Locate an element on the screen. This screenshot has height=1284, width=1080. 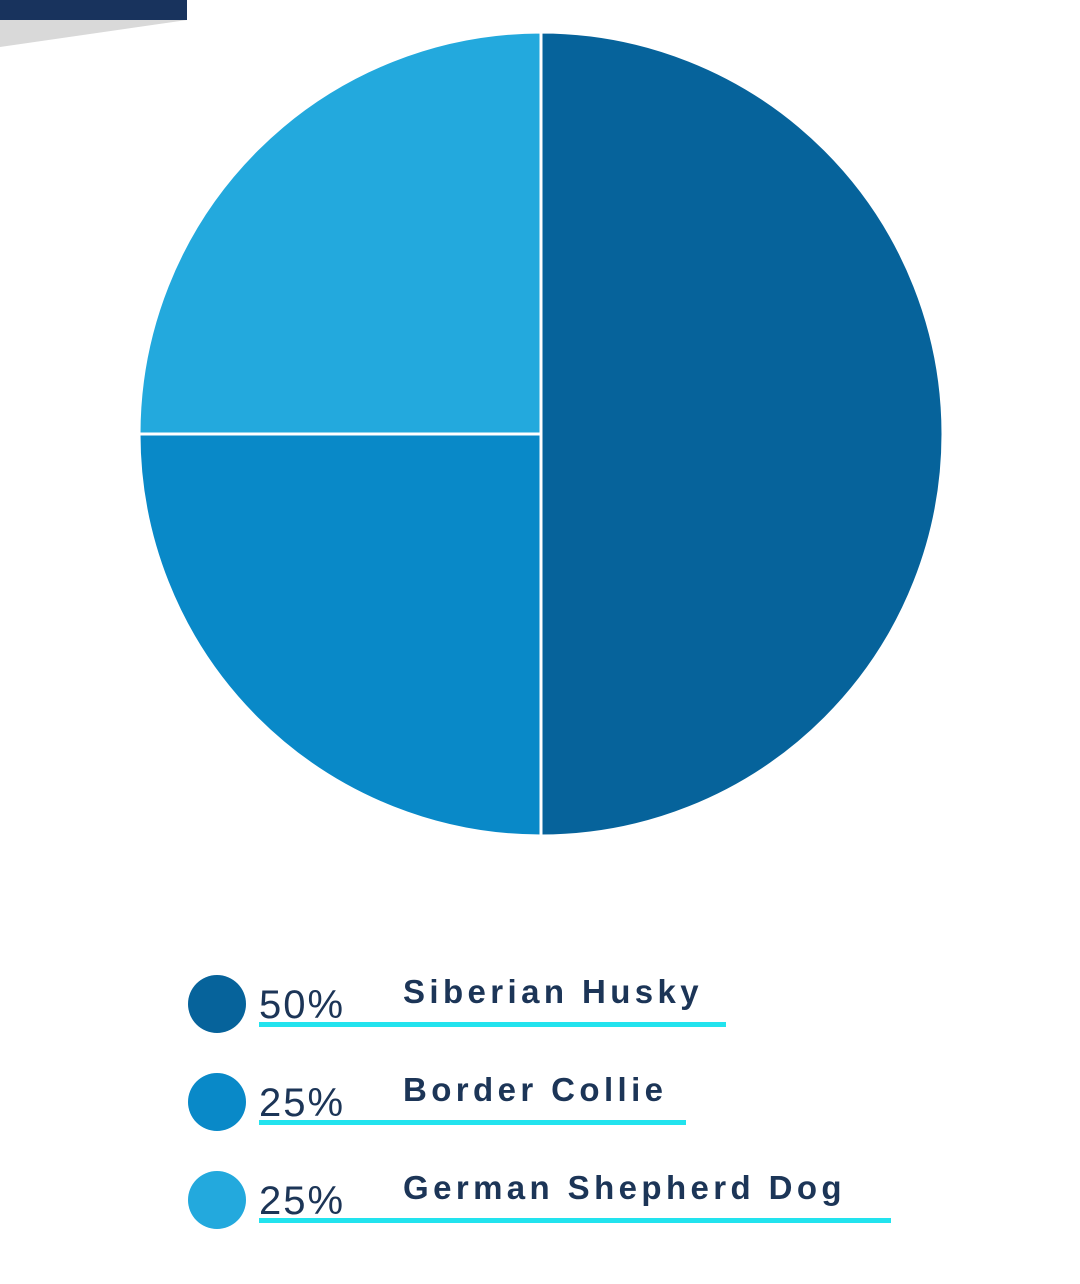
legend-item-border-collie: 25% Border Collie is located at coordinates (586, 1098).